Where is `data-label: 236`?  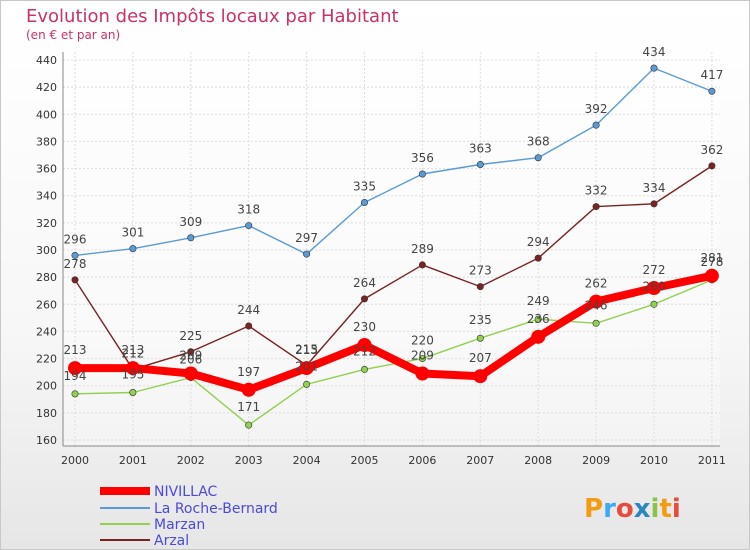 data-label: 236 is located at coordinates (538, 319).